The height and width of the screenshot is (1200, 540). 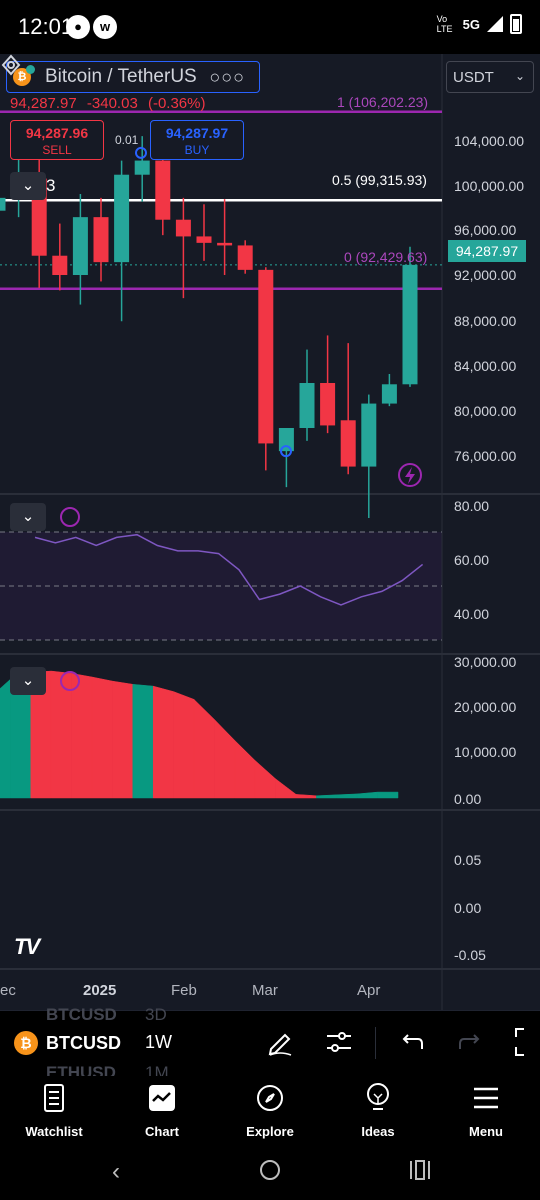 I want to click on pencil-icon, so click(x=280, y=1042).